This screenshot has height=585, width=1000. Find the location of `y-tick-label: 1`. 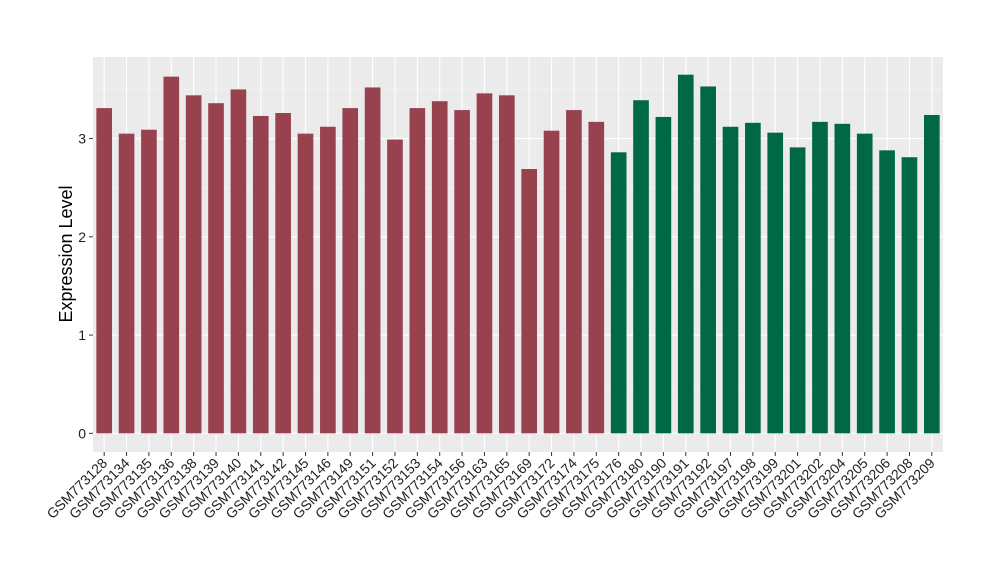

y-tick-label: 1 is located at coordinates (82, 335).